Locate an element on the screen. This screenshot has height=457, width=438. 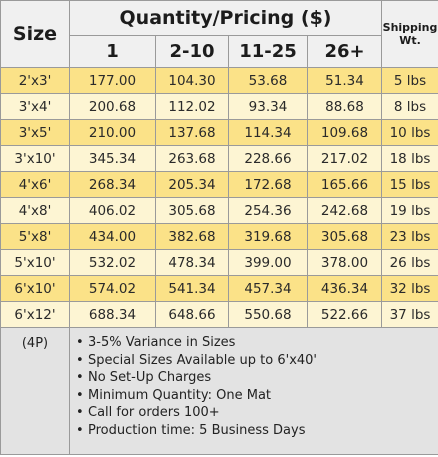
price-cell: 345.34 is located at coordinates (112, 158).